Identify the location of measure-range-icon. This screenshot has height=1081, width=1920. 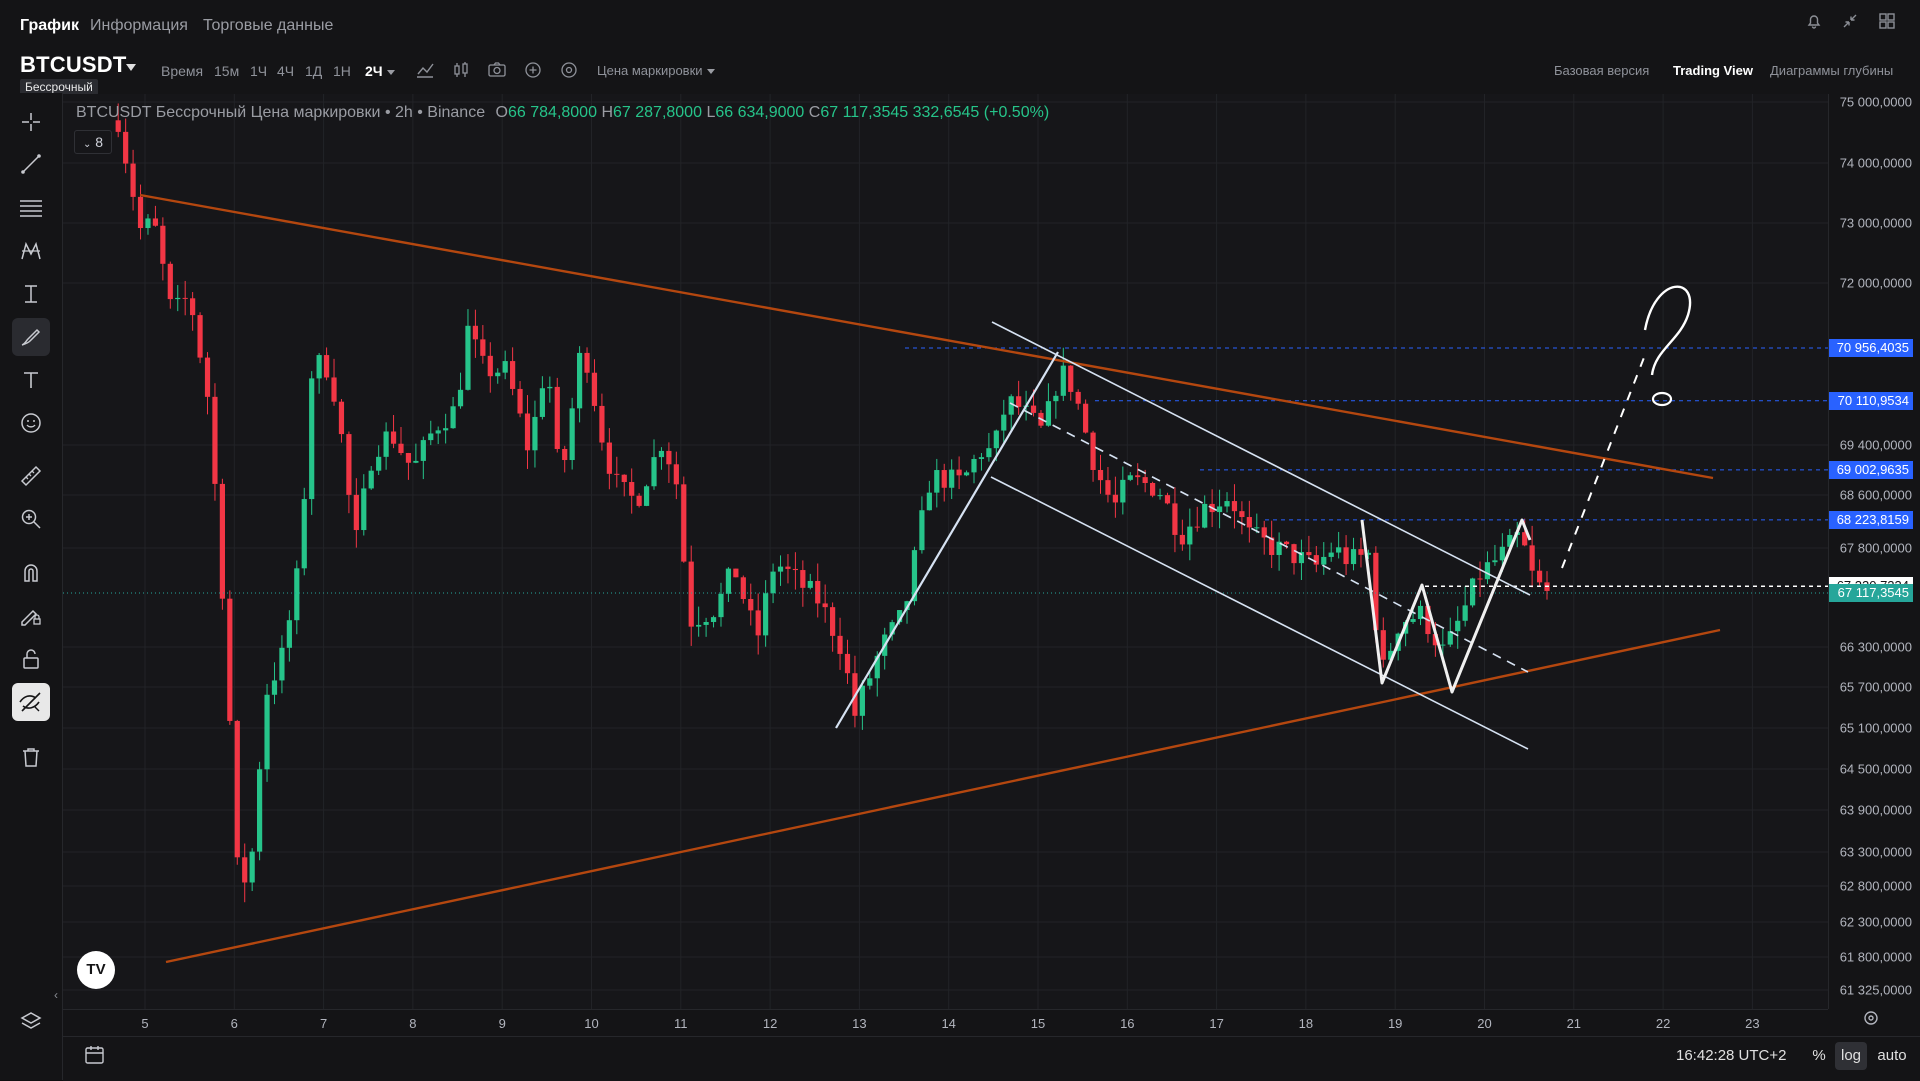
(31, 294).